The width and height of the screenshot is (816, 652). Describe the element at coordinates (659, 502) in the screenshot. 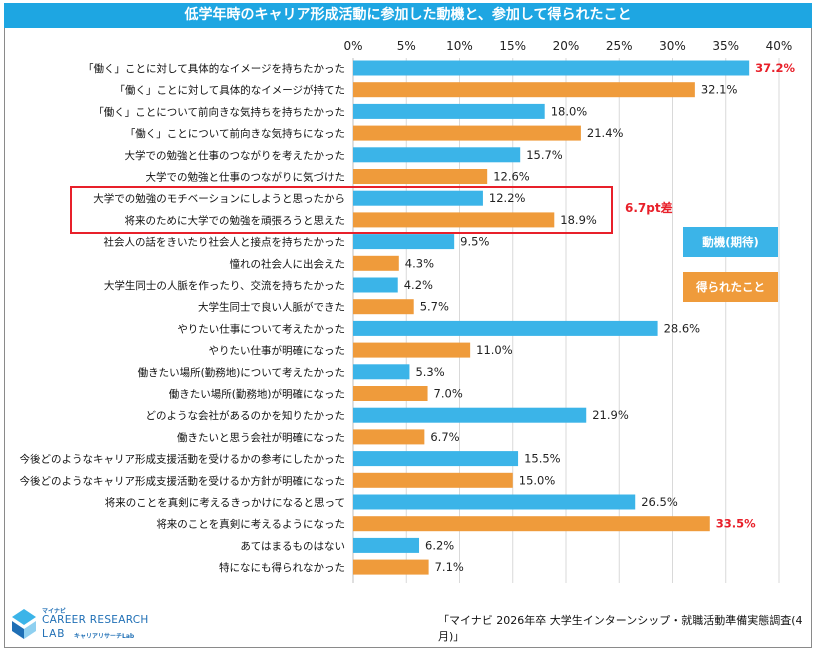

I see `value-label: 26.5%` at that location.